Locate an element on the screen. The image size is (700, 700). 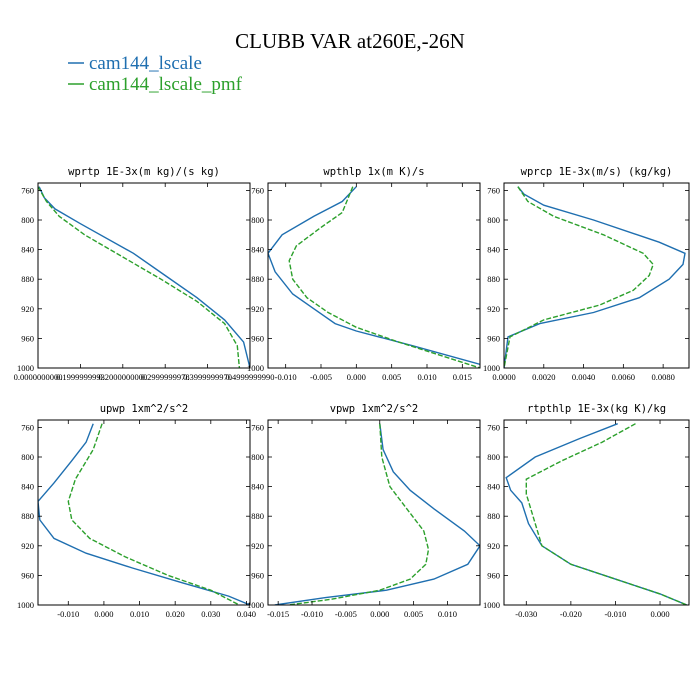
x-tick-label: 0.020 is located at coordinates (175, 614).